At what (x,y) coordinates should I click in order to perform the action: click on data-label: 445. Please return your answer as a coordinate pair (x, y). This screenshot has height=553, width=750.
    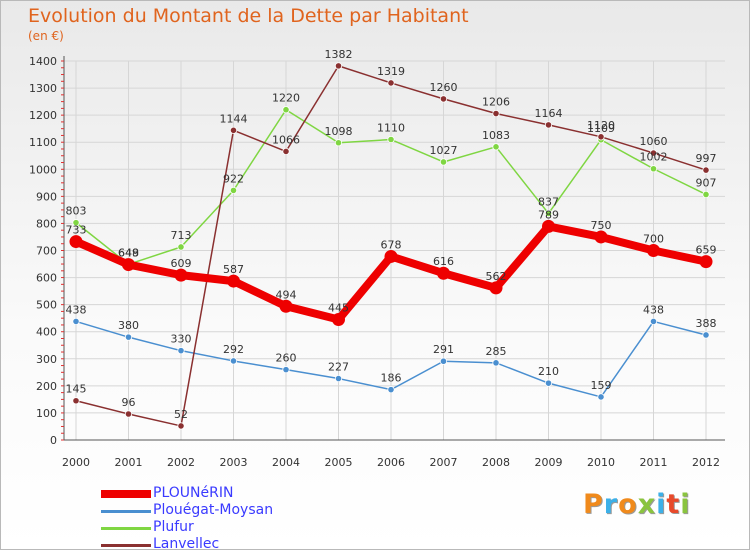
    Looking at the image, I should click on (338, 308).